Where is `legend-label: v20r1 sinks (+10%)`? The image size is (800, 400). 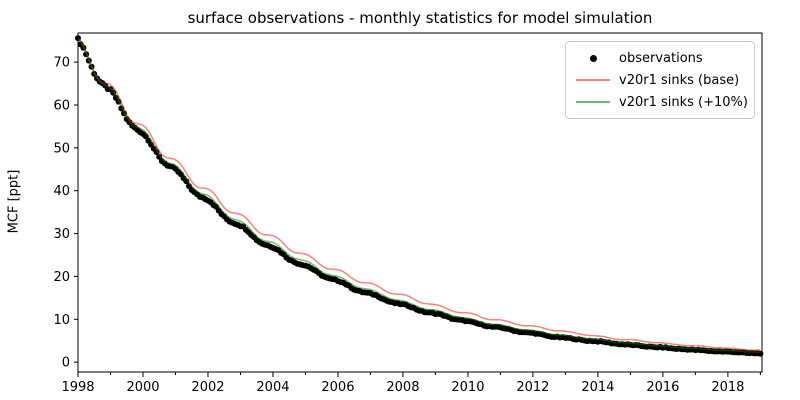
legend-label: v20r1 sinks (+10%) is located at coordinates (683, 102).